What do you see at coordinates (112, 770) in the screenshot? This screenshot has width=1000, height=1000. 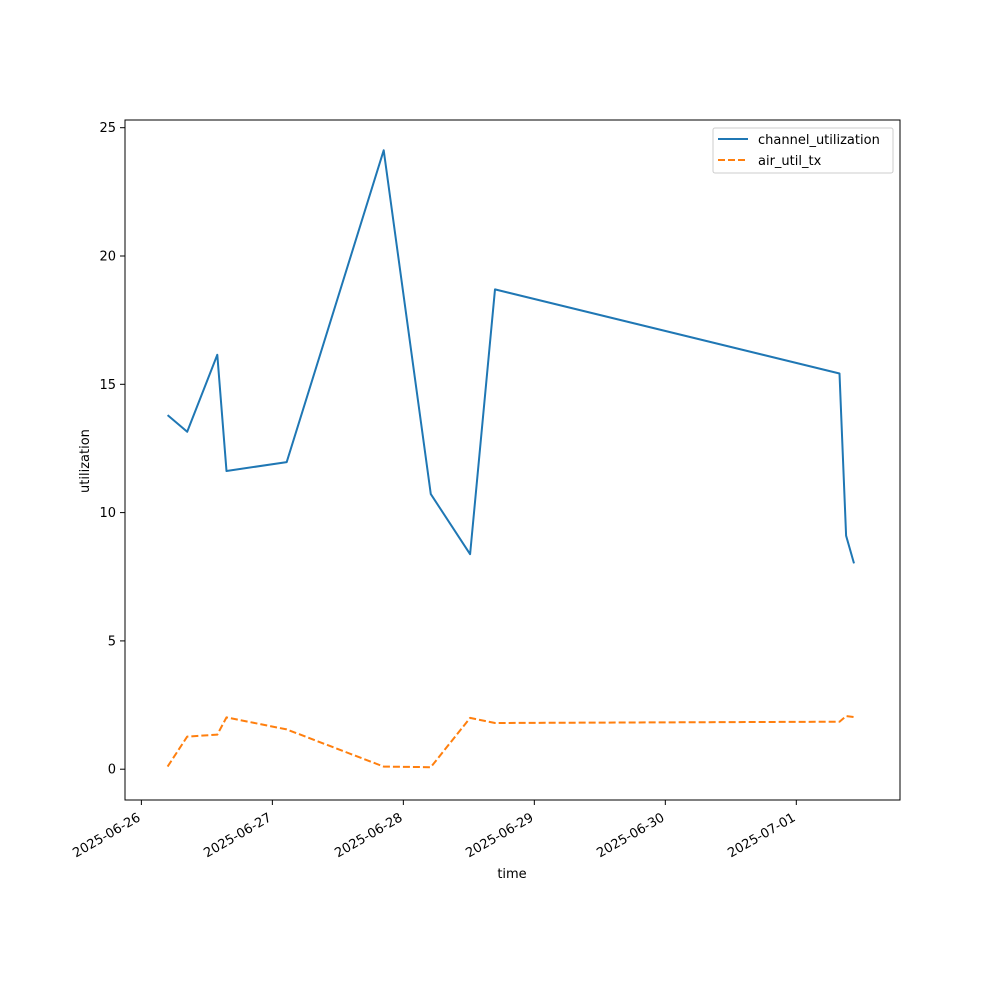 I see `y-tick-label: 0` at bounding box center [112, 770].